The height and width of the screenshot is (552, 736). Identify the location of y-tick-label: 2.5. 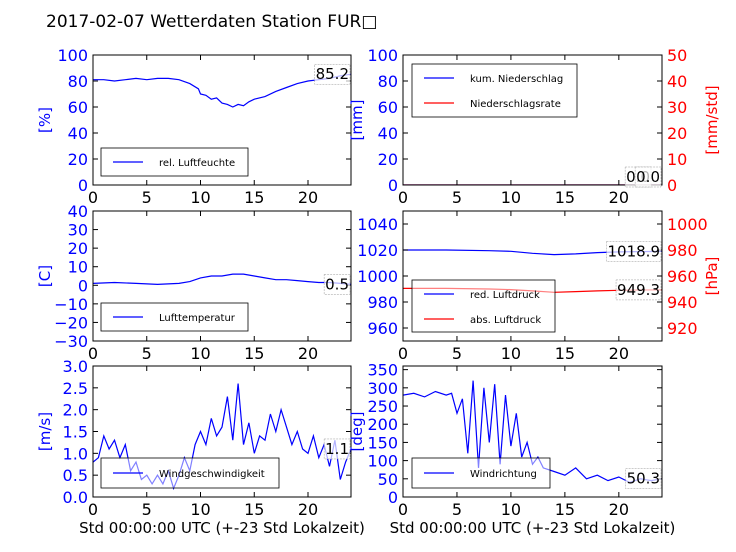
(75, 388).